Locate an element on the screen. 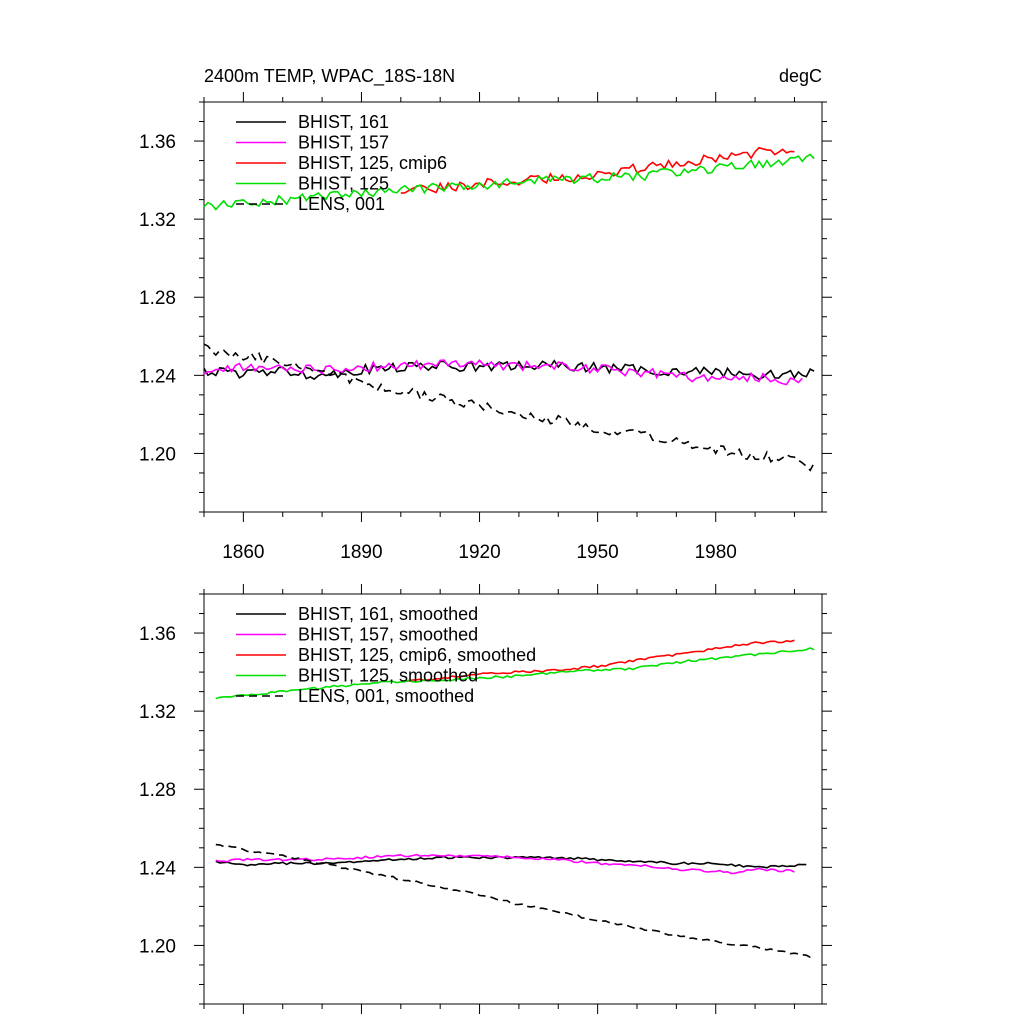 This screenshot has height=1024, width=1024. series-line-bhist-157-smoothed is located at coordinates (505, 864).